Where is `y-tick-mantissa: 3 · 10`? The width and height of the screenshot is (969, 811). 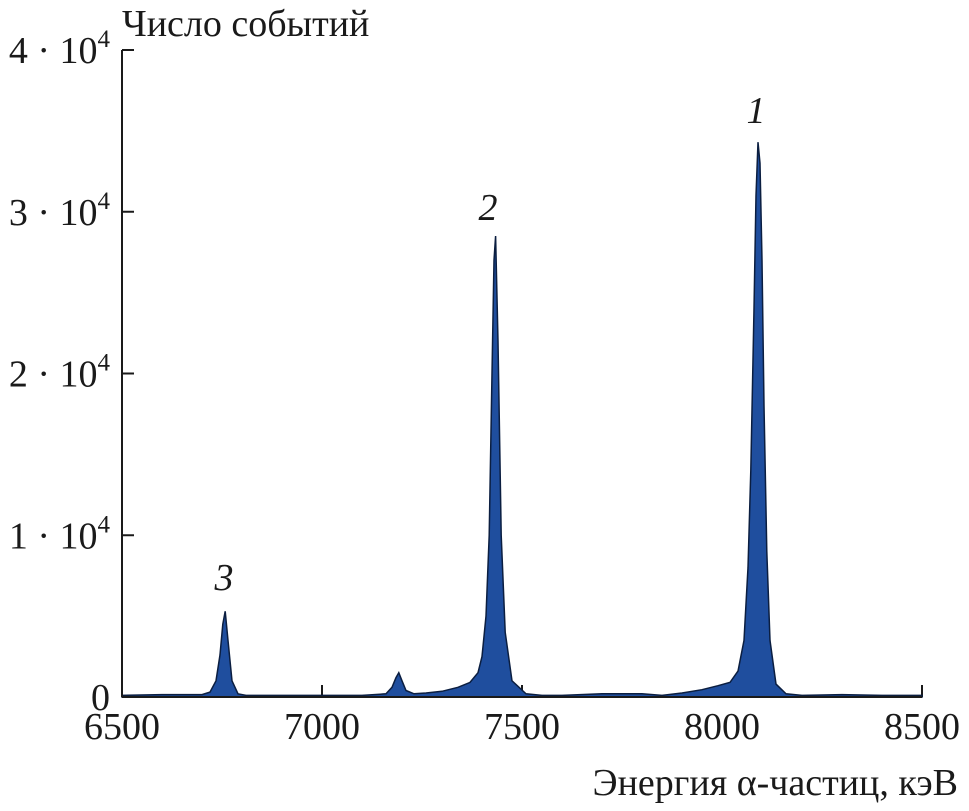
y-tick-mantissa: 3 · 10 is located at coordinates (53, 213).